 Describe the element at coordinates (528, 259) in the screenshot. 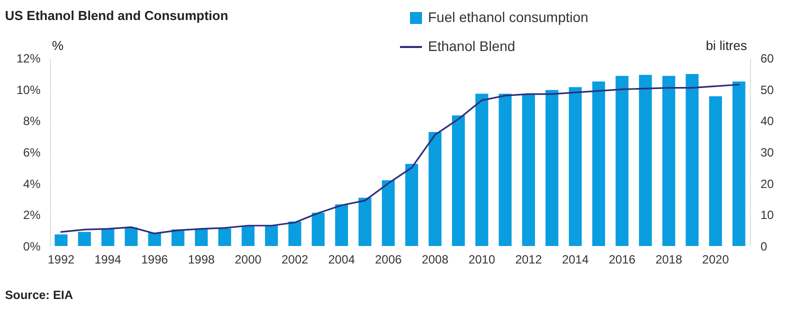

I see `x-tick-label: 2012` at that location.